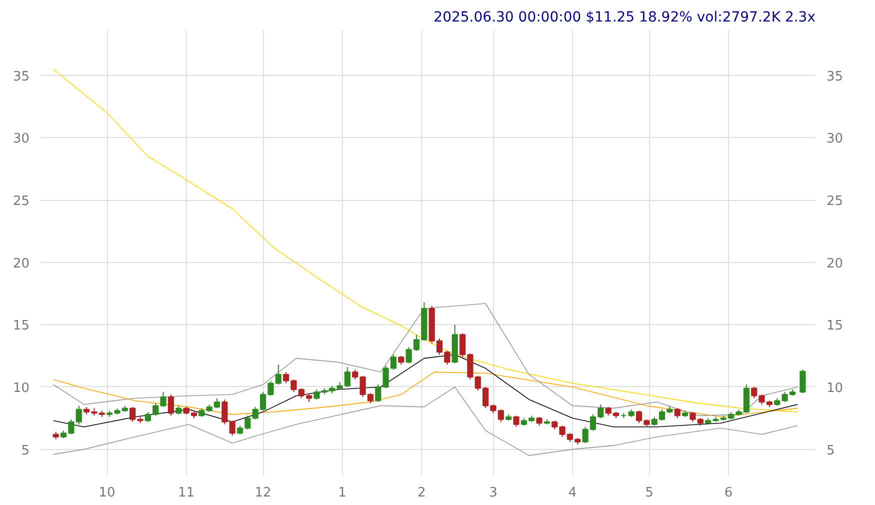 The height and width of the screenshot is (505, 875). I want to click on y-tick-label: 35, so click(21, 76).